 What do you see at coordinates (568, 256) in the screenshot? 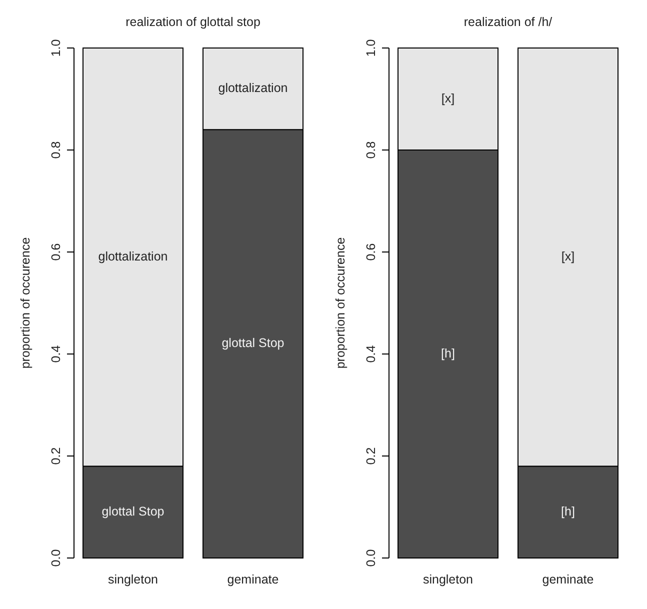
I see `text: [x]` at bounding box center [568, 256].